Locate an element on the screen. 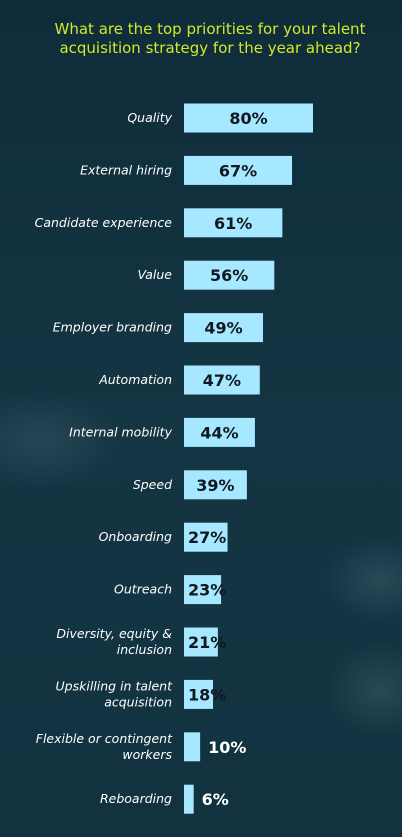 The height and width of the screenshot is (837, 402). category-label: Upskilling in talent acquisition is located at coordinates (115, 693).